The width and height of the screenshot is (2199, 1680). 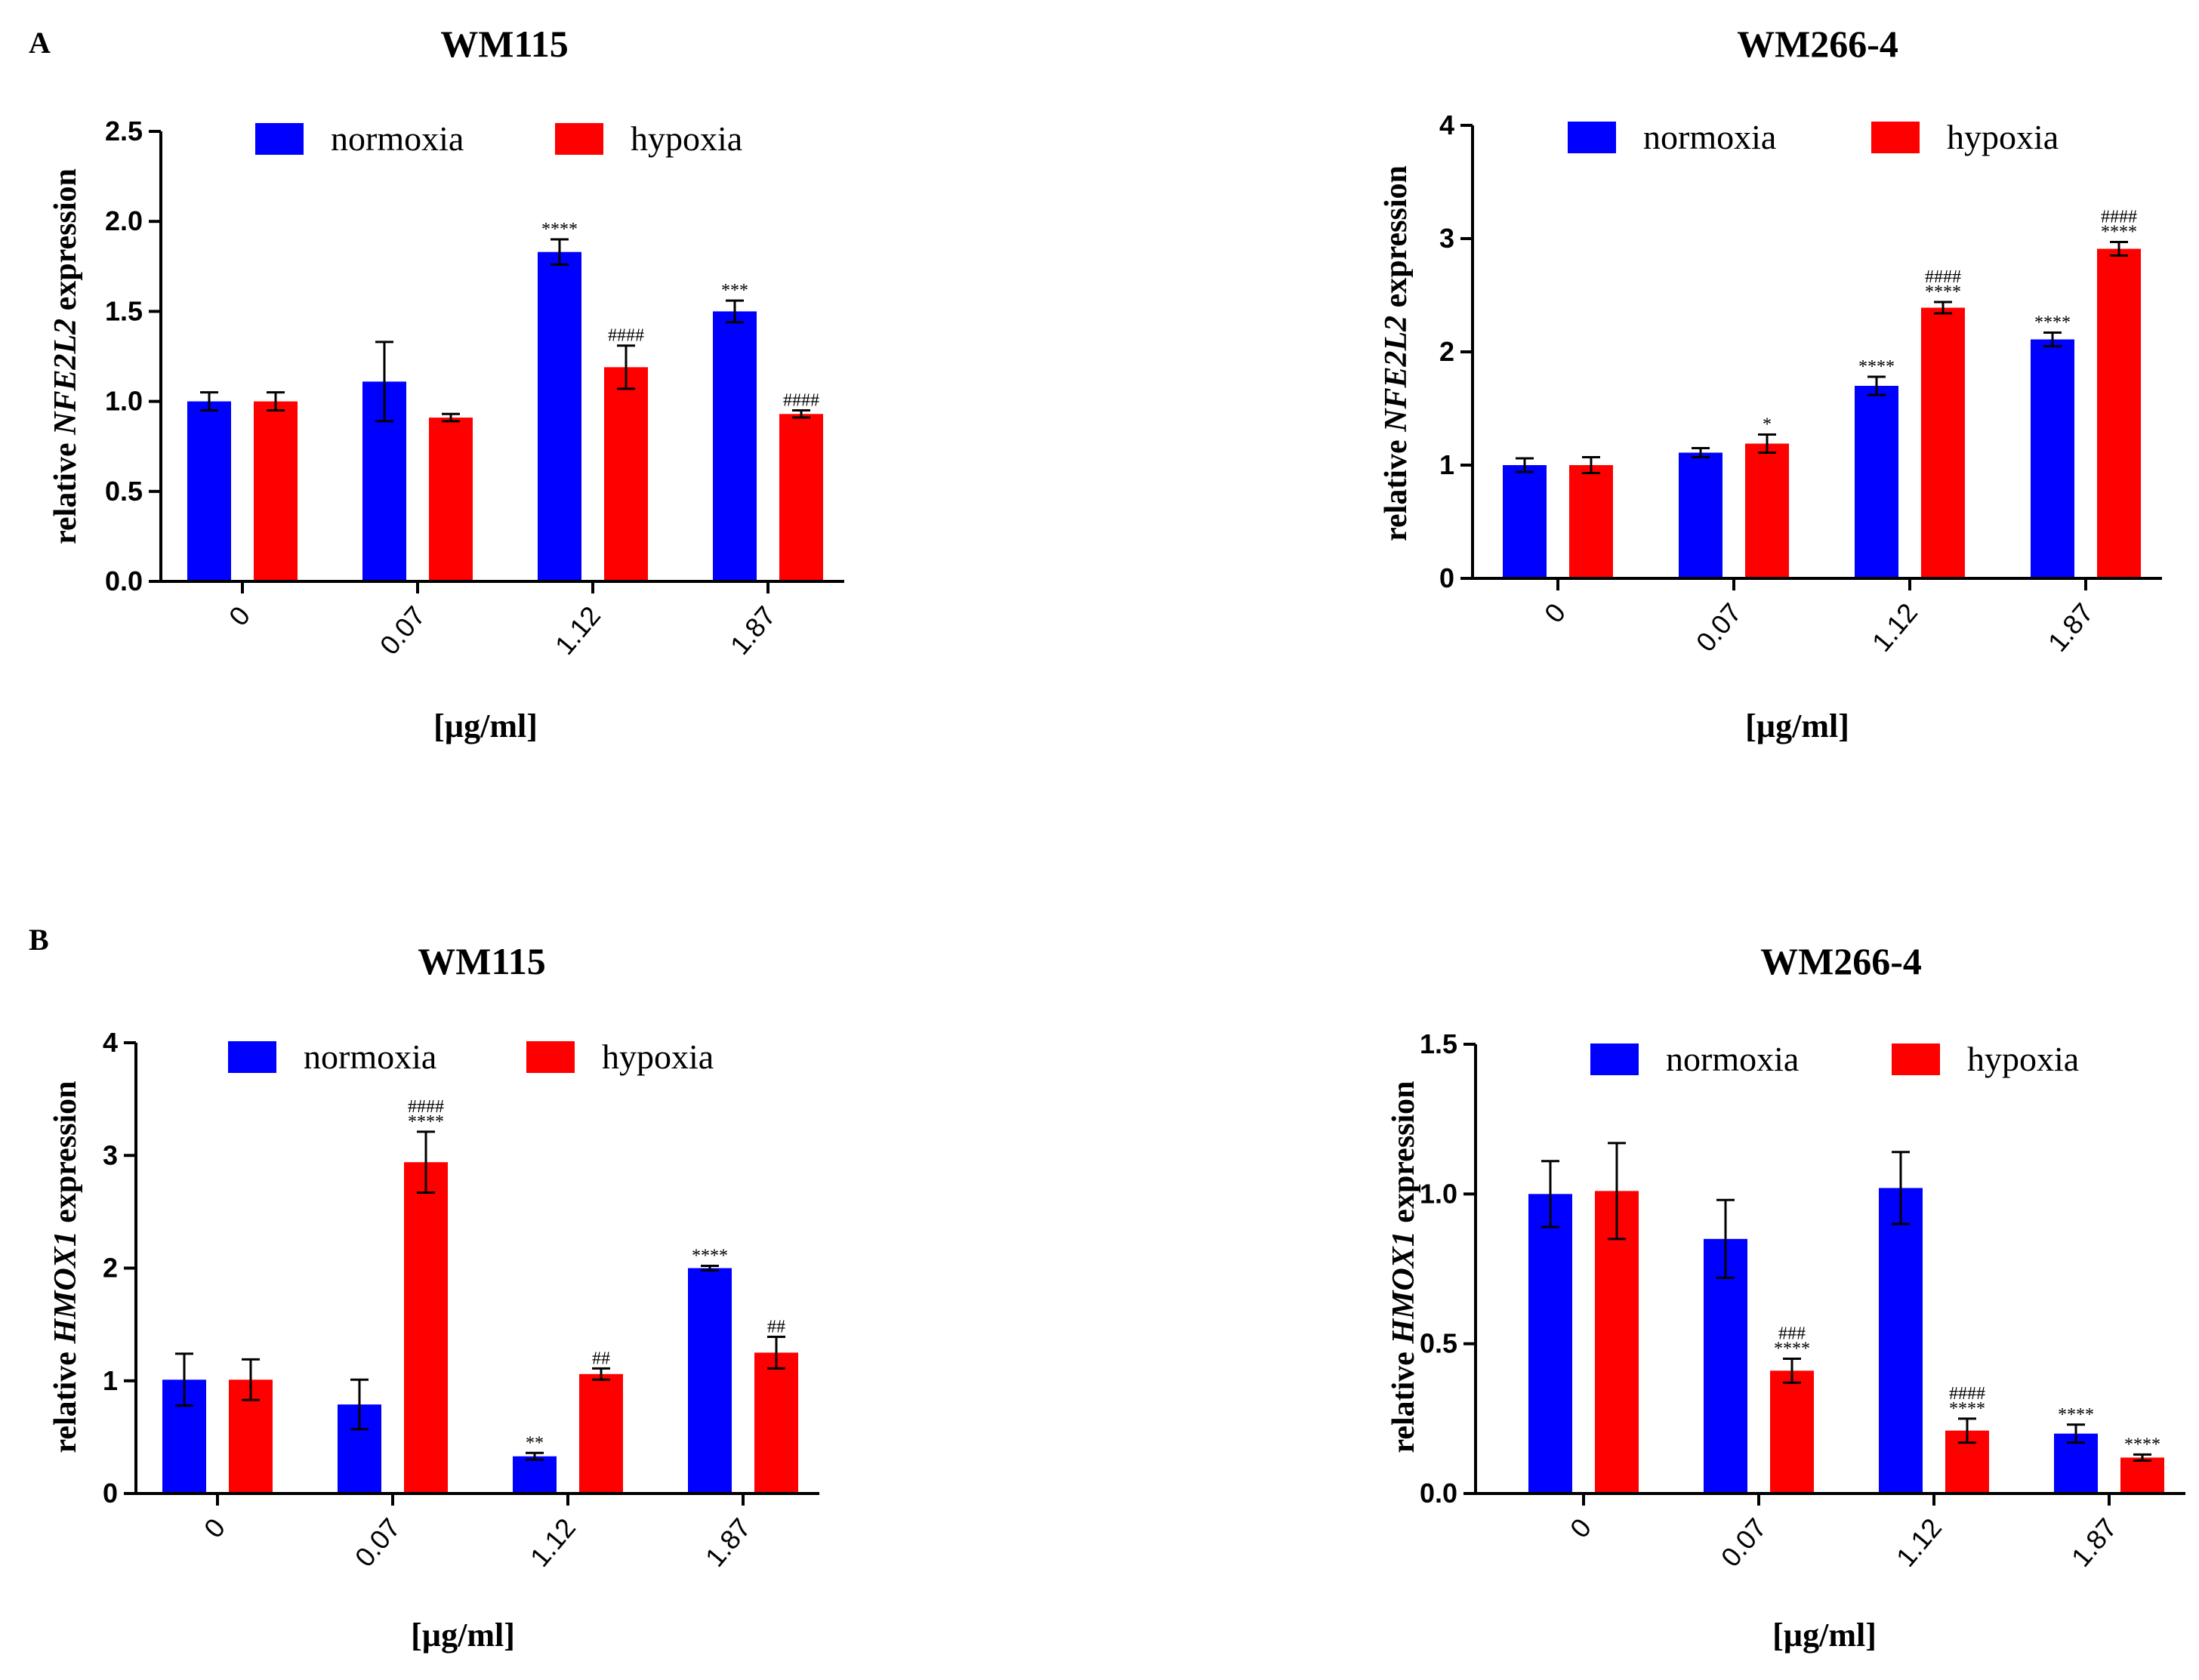 What do you see at coordinates (124, 131) in the screenshot?
I see `y-tick-label: 2.5` at bounding box center [124, 131].